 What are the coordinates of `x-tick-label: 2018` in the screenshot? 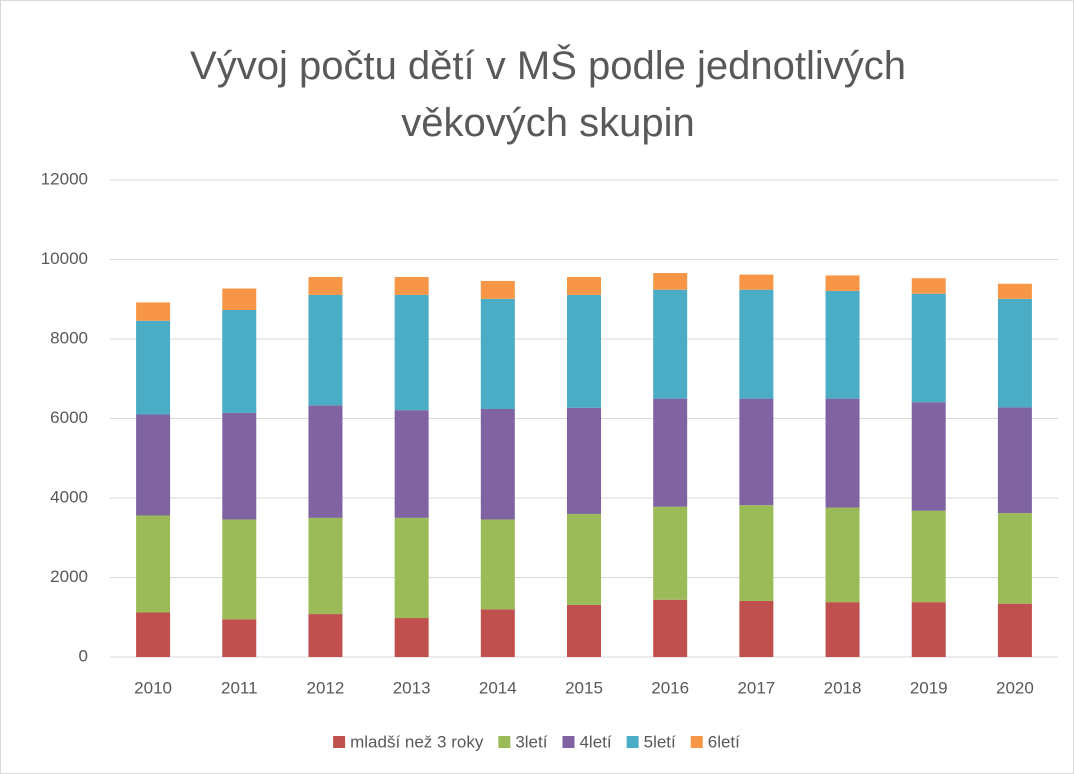 It's located at (843, 687).